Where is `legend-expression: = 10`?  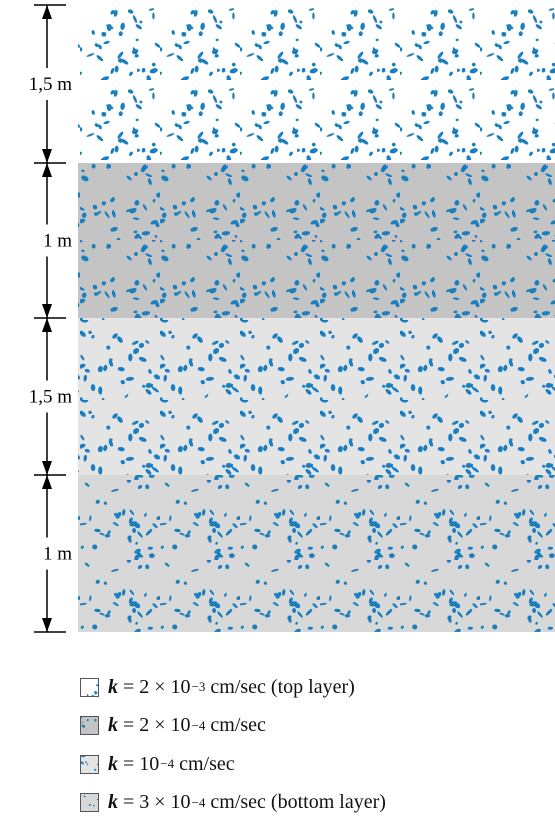
legend-expression: = 10 is located at coordinates (141, 763).